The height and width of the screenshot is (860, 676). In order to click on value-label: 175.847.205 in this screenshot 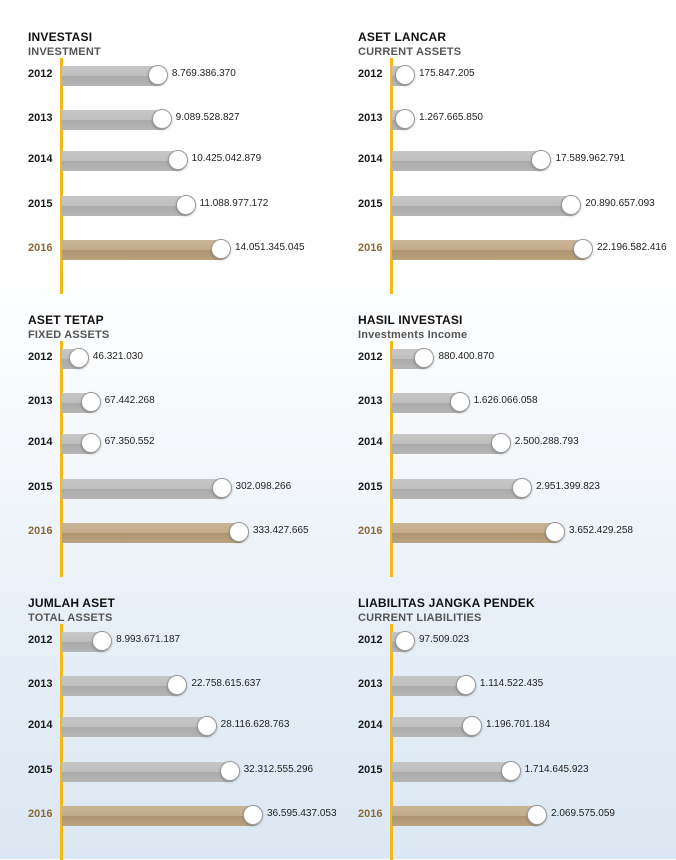, I will do `click(447, 73)`.